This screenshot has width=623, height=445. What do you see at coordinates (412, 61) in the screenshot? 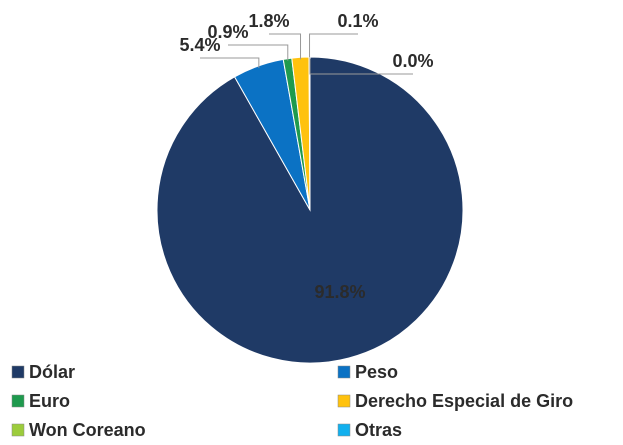
I see `data-label: 0.0%` at bounding box center [412, 61].